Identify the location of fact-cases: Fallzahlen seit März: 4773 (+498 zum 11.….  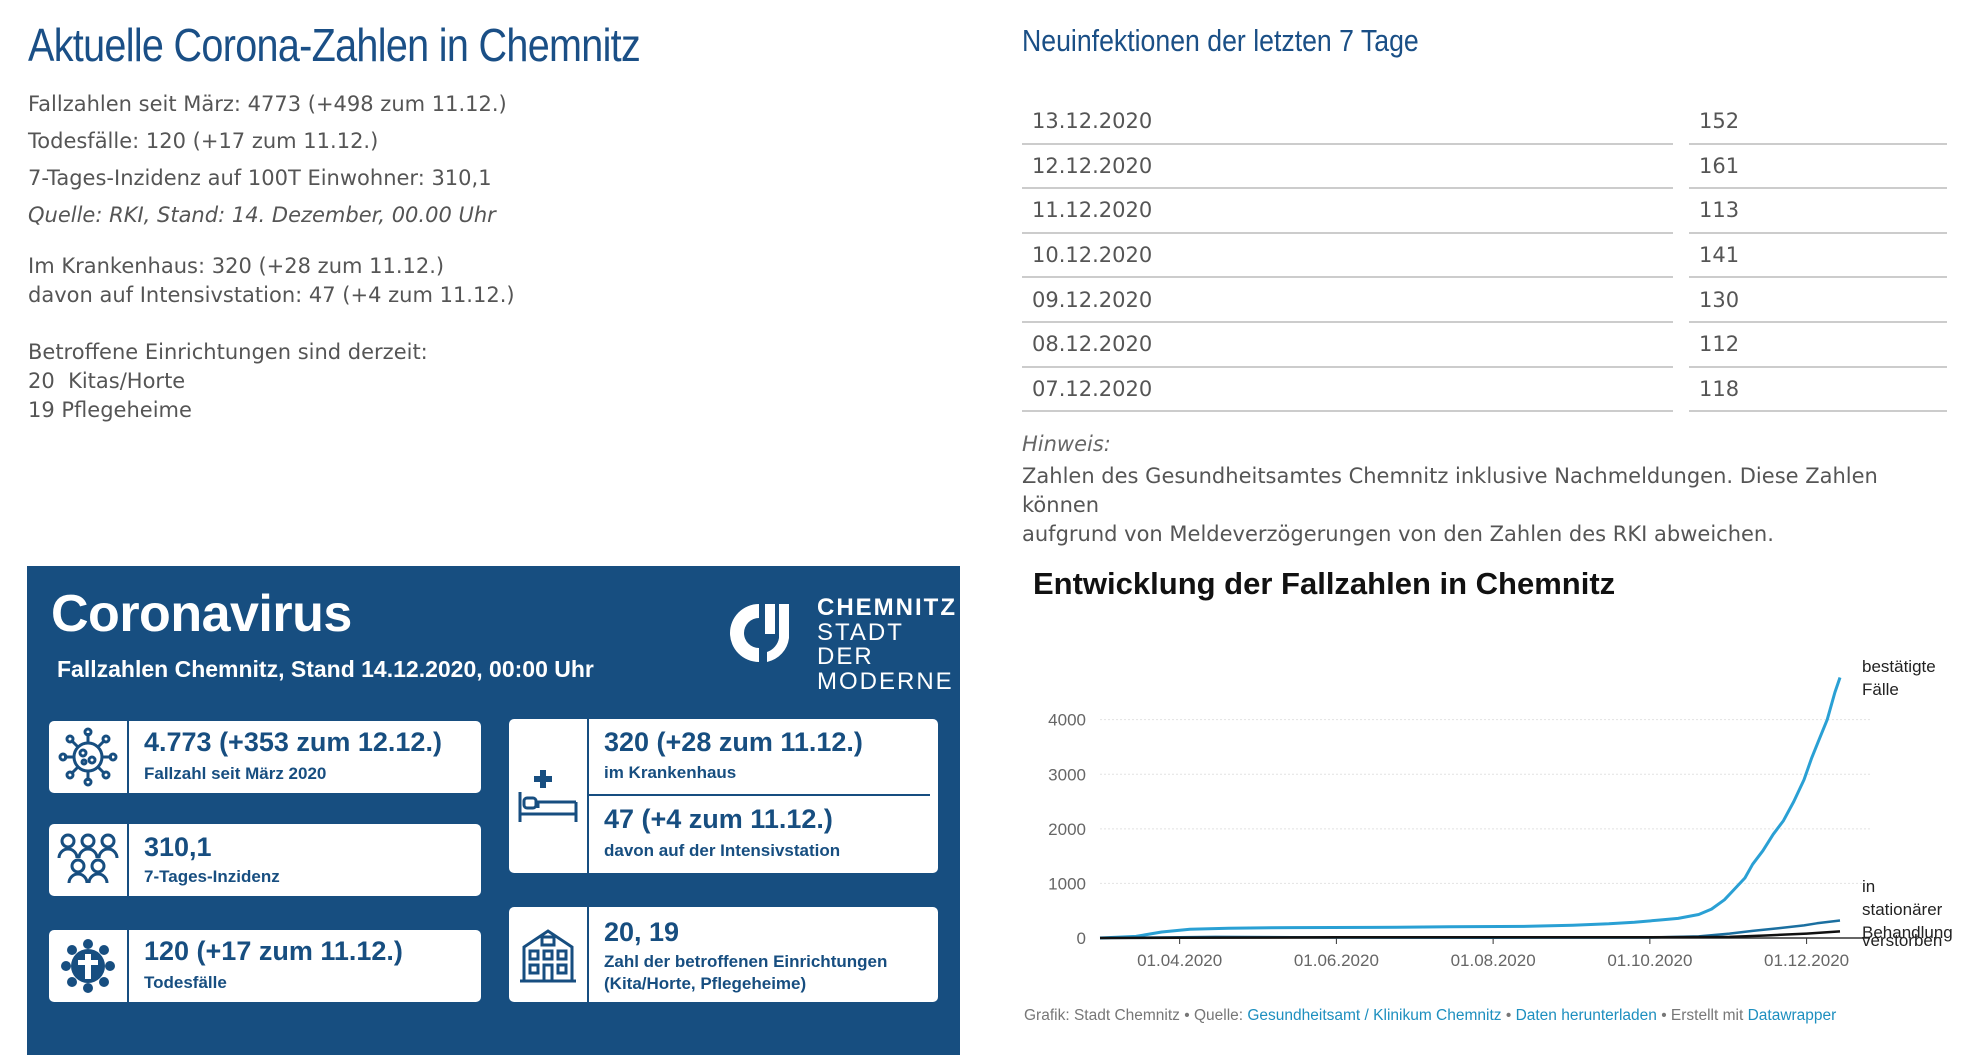
(267, 104).